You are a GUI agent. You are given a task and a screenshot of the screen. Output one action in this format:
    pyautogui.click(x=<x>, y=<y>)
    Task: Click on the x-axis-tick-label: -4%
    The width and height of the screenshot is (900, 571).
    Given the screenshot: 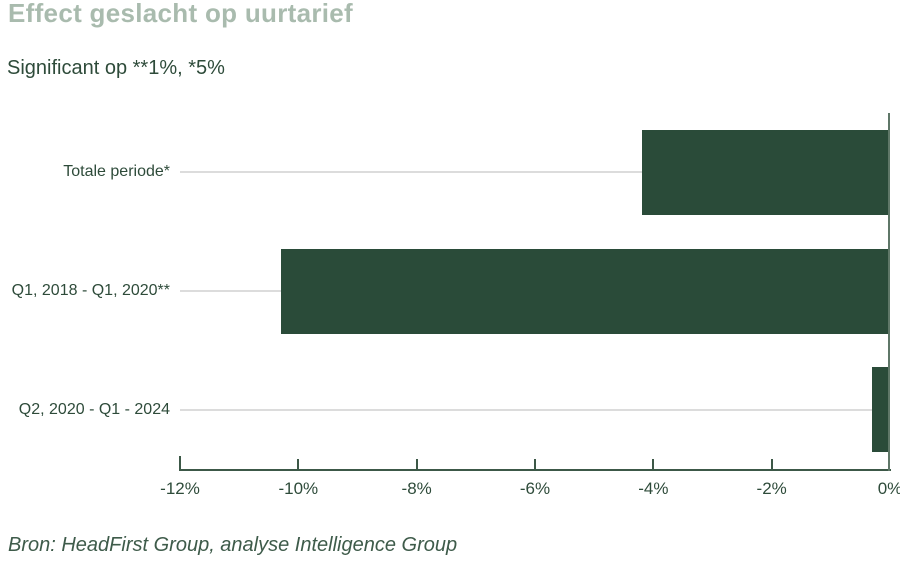 What is the action you would take?
    pyautogui.click(x=653, y=488)
    